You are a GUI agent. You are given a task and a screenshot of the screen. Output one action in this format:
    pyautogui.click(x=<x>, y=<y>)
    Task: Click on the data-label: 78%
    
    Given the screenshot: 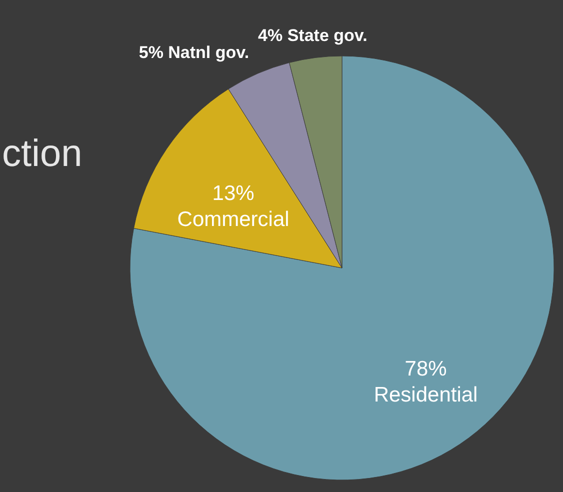 What is the action you would take?
    pyautogui.click(x=425, y=368)
    